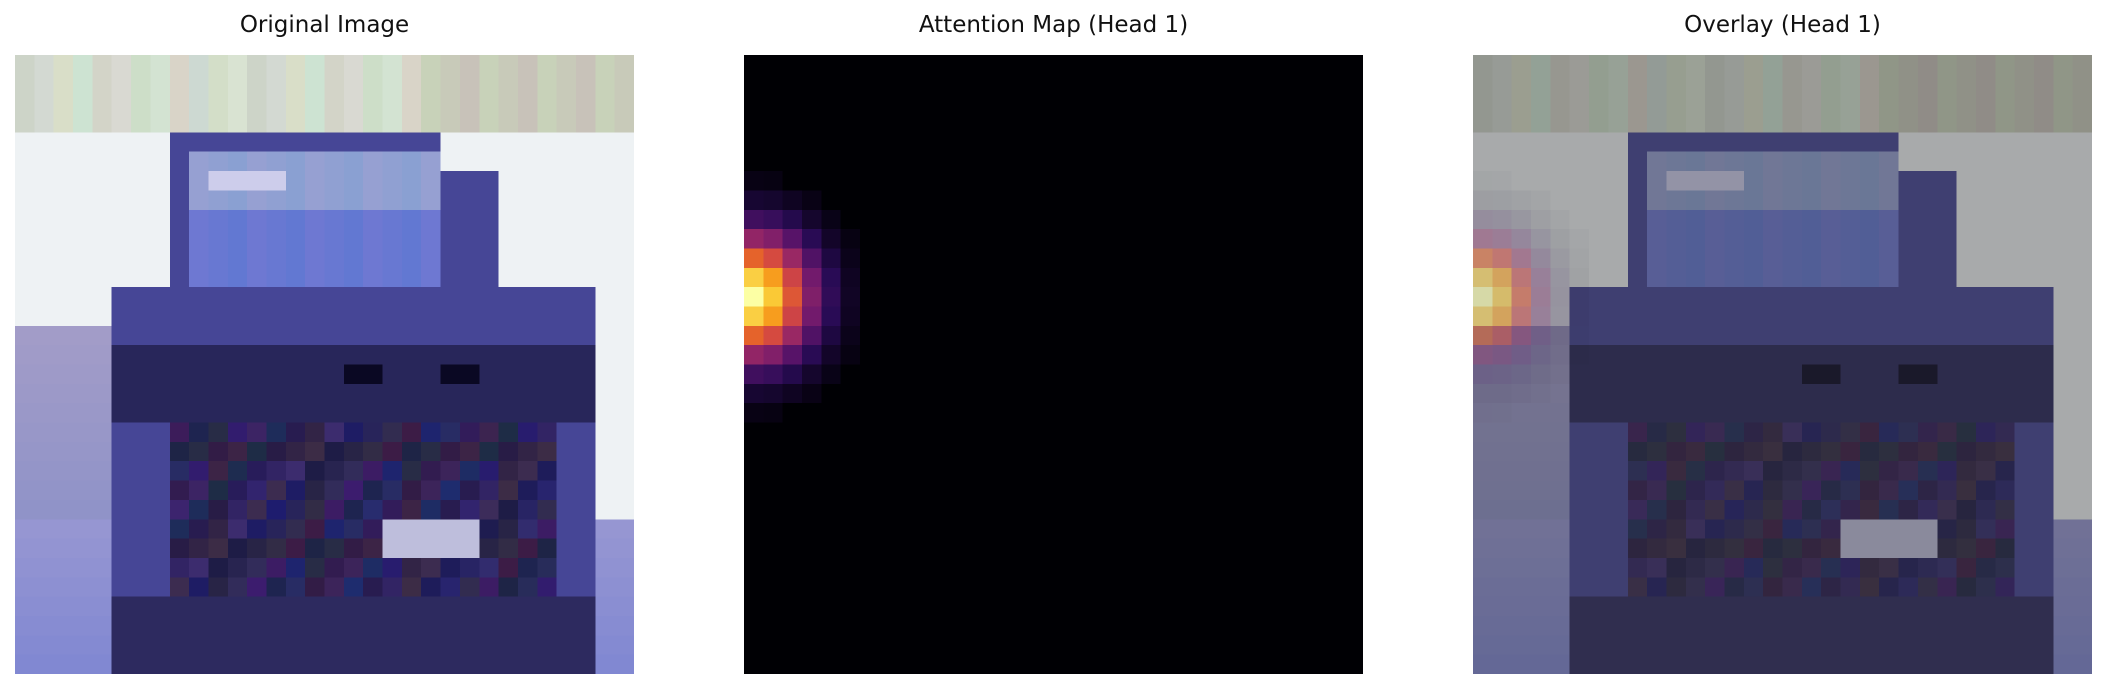 The image size is (2106, 688). What do you see at coordinates (1782, 25) in the screenshot?
I see `panel-title-overlay: Overlay (Head 1)` at bounding box center [1782, 25].